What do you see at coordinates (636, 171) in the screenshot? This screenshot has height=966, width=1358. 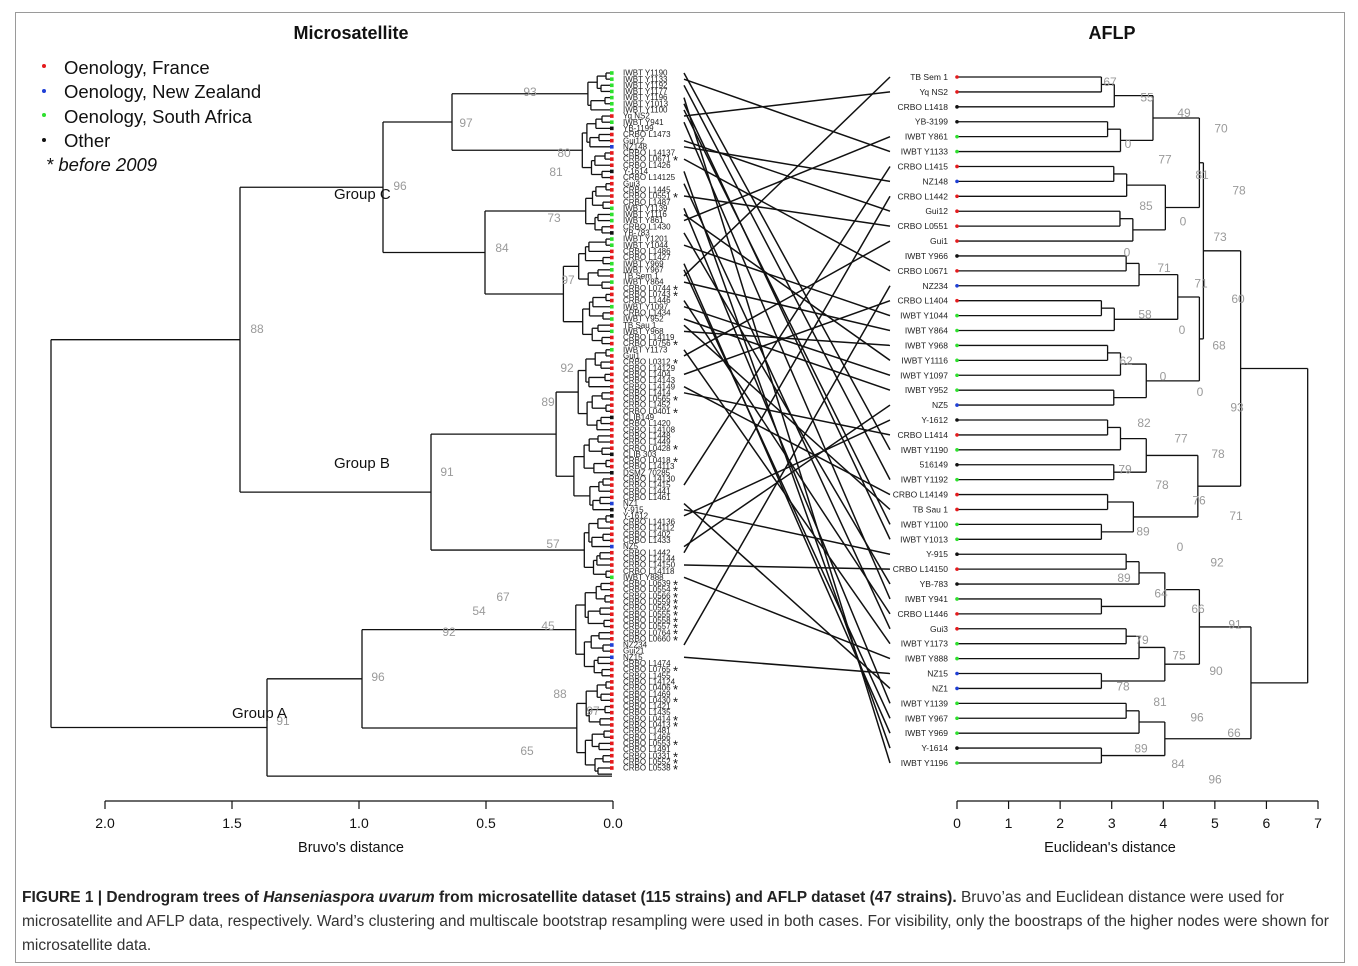 I see `leaf-label: Y-1614` at bounding box center [636, 171].